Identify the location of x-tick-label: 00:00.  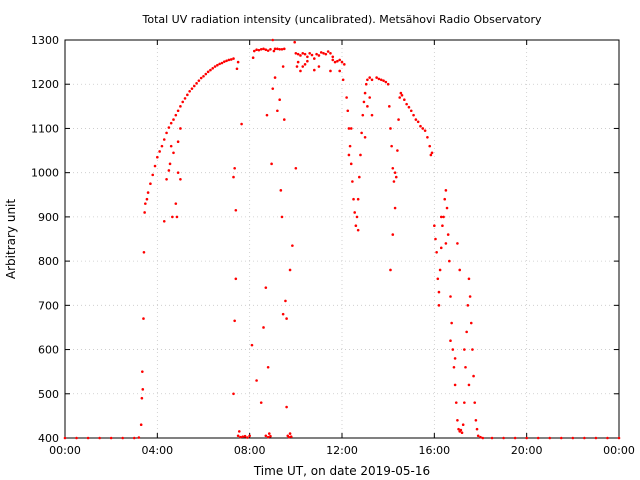
(65, 450).